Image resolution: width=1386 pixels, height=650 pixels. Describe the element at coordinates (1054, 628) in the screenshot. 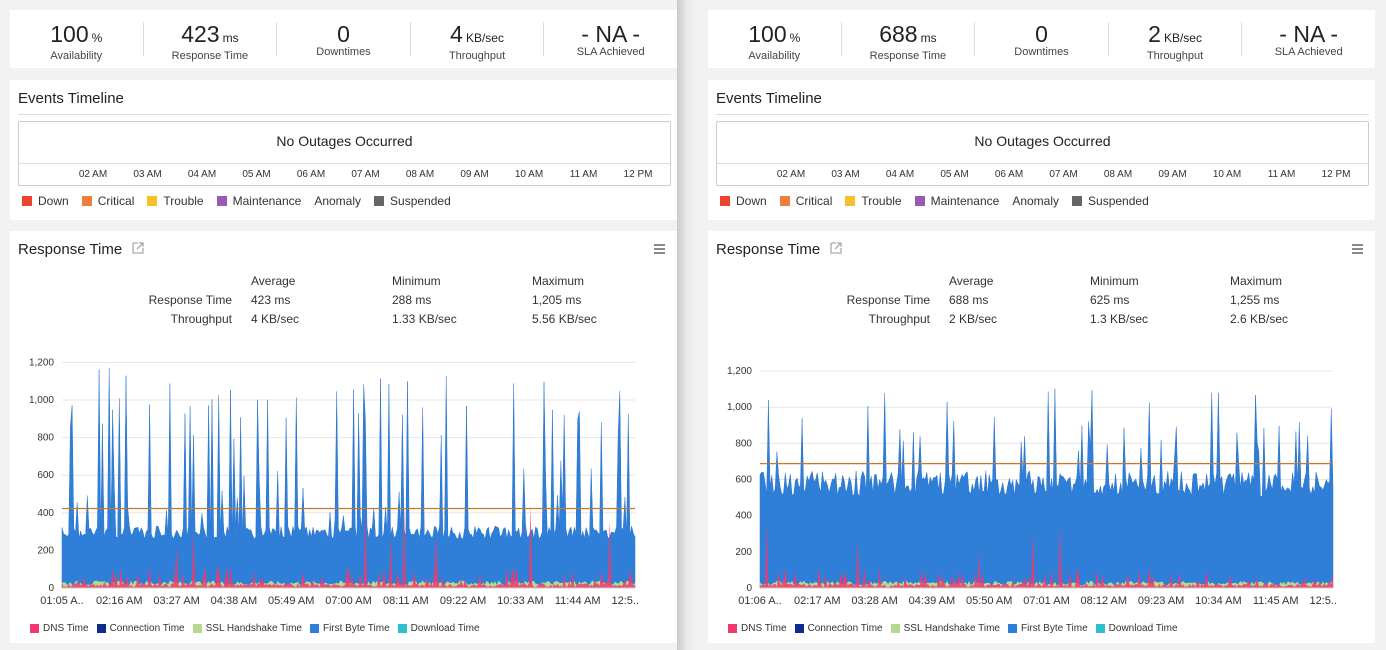

I see `legend-label: First Byte Time` at that location.